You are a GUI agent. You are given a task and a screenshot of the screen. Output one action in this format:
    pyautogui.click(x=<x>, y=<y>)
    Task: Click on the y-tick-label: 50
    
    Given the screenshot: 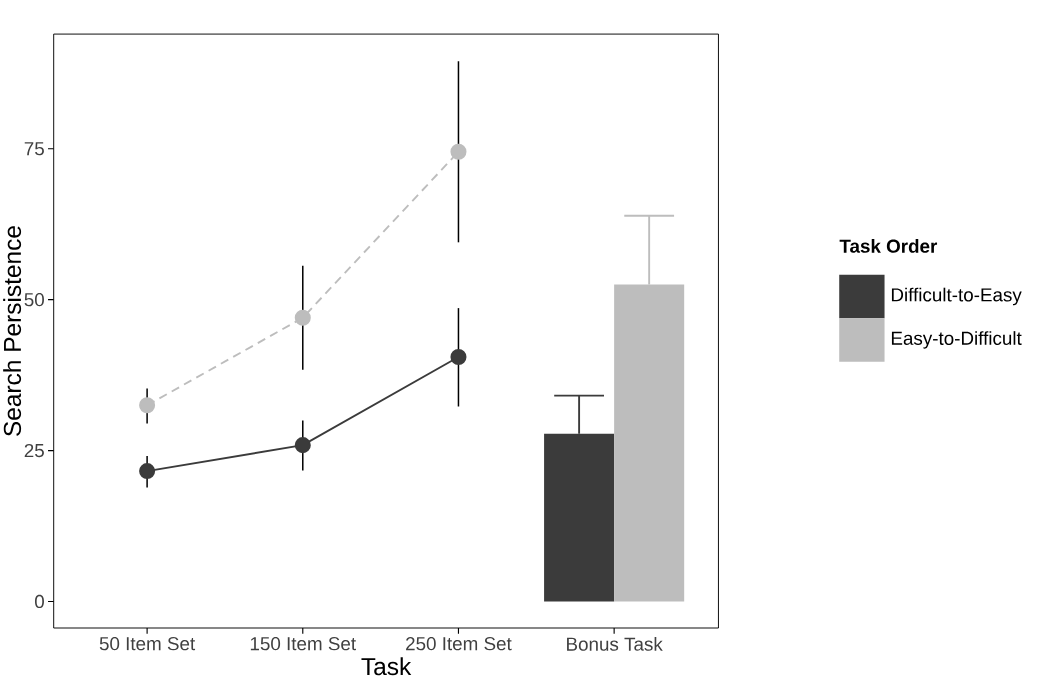 What is the action you would take?
    pyautogui.click(x=34, y=299)
    